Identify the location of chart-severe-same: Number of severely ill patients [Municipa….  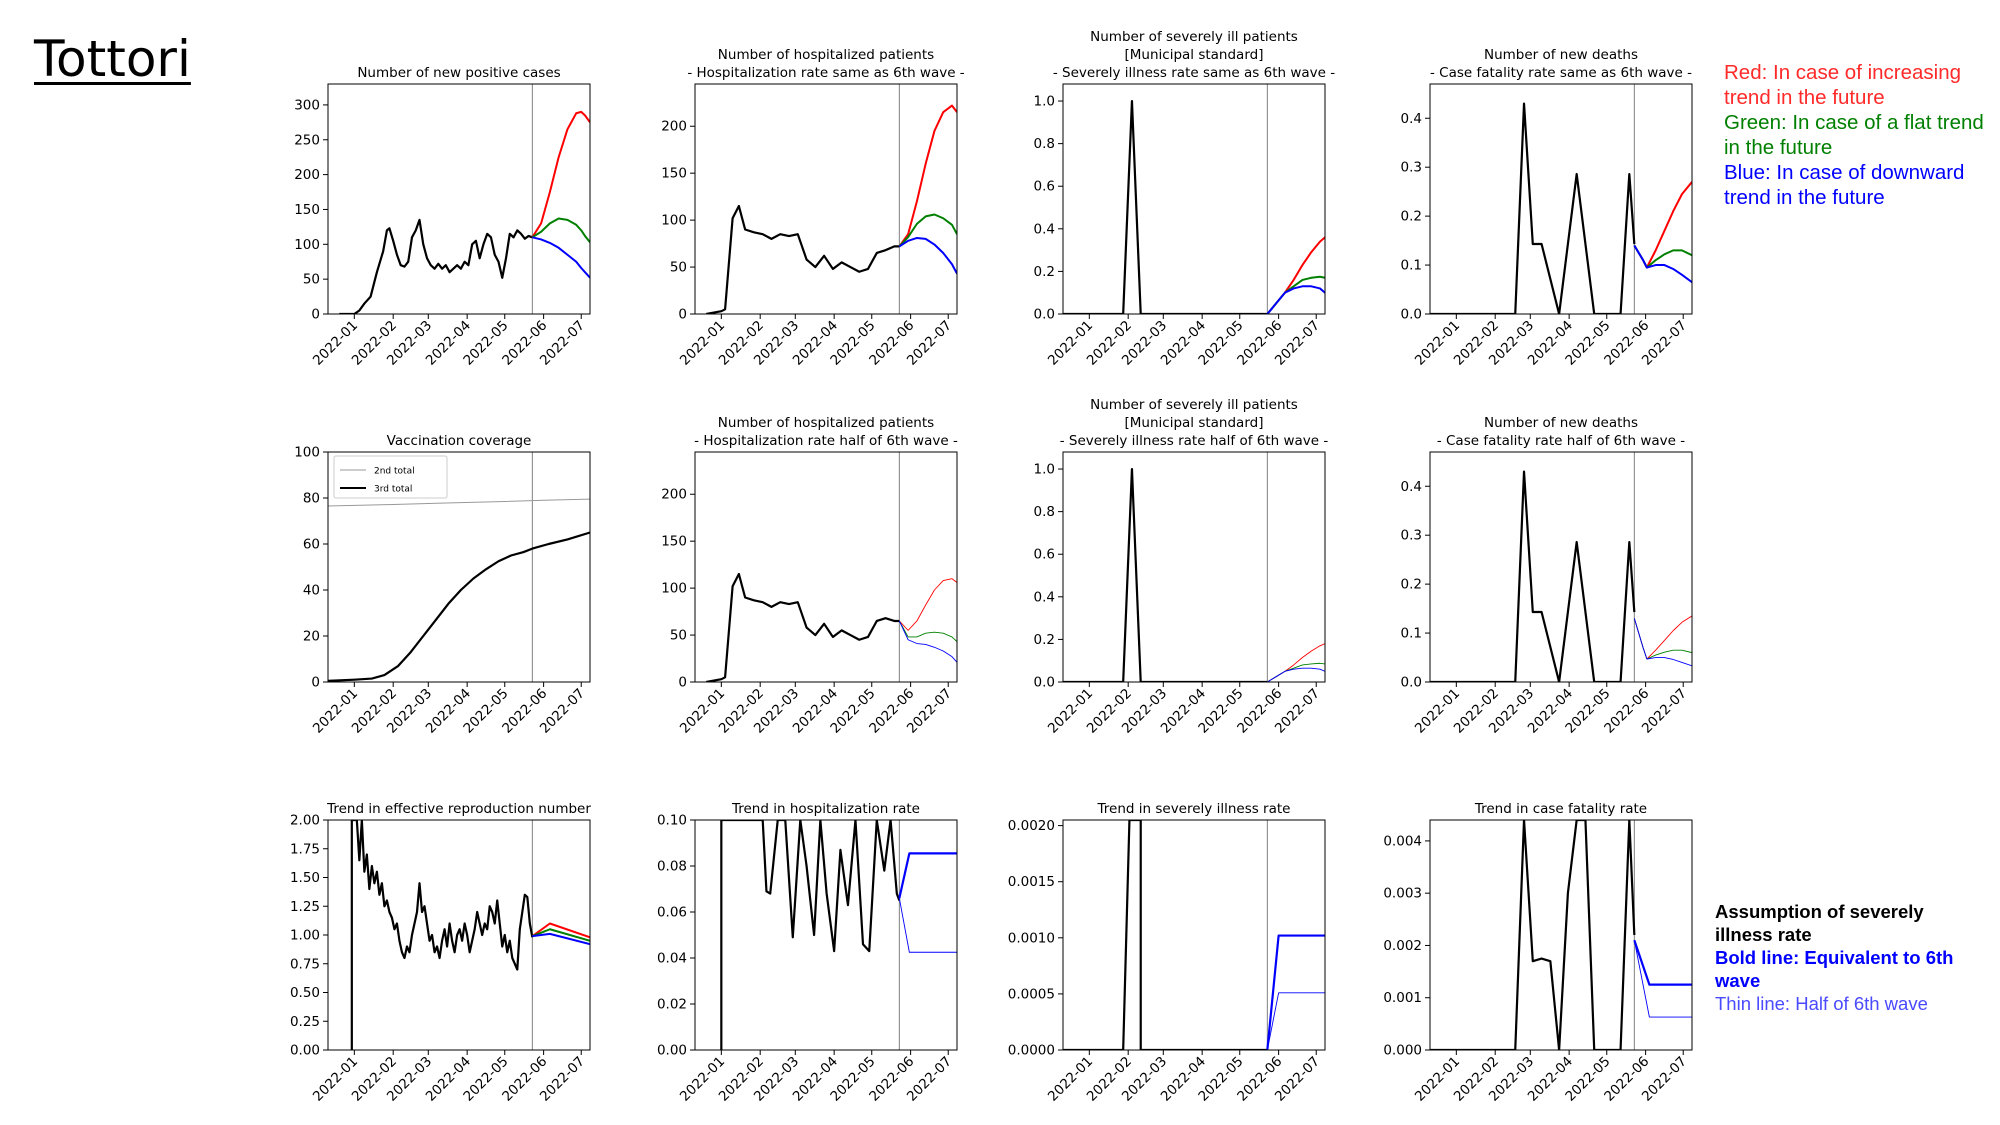
(1185, 199).